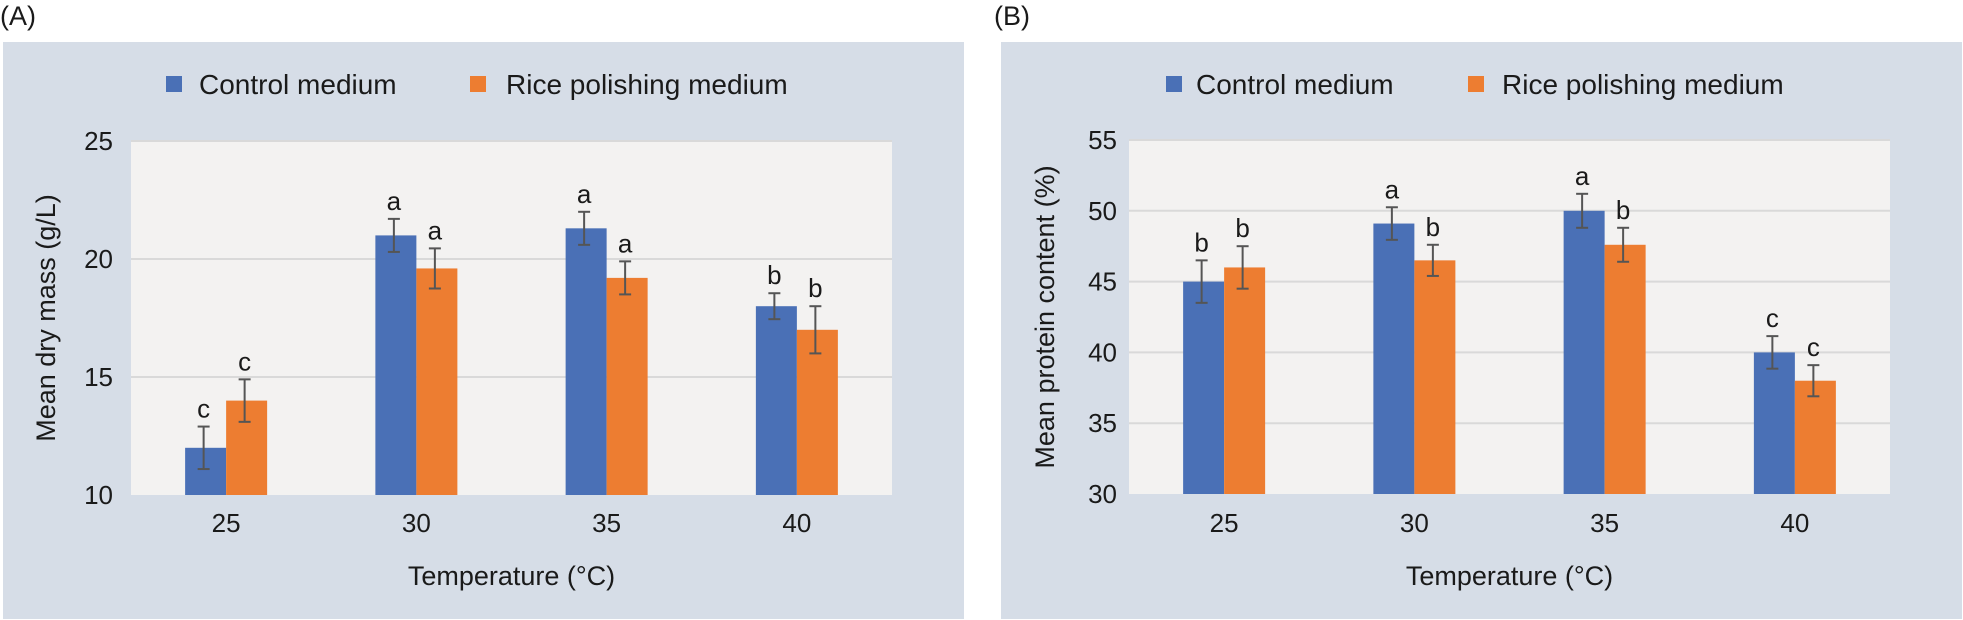 Image resolution: width=1963 pixels, height=620 pixels. What do you see at coordinates (1102, 352) in the screenshot?
I see `y-tick-label-b: 40` at bounding box center [1102, 352].